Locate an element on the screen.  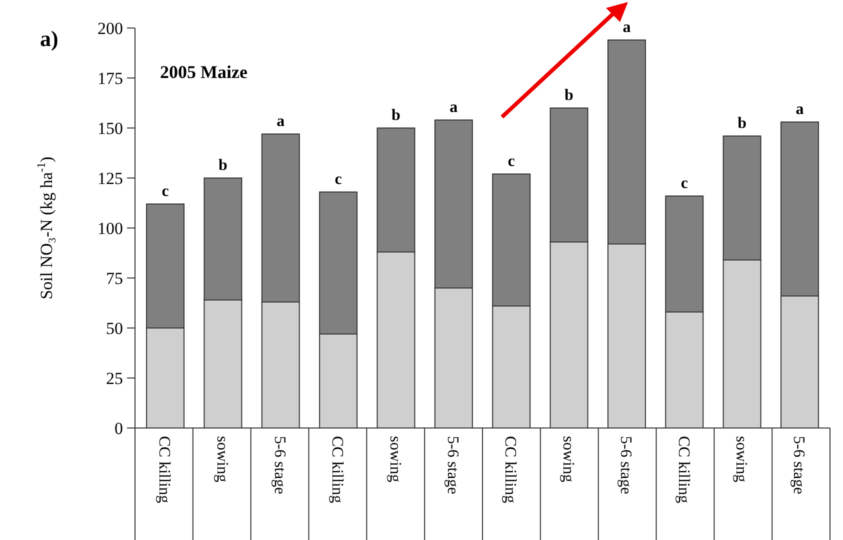
y-tick-label: 50 is located at coordinates (114, 328).